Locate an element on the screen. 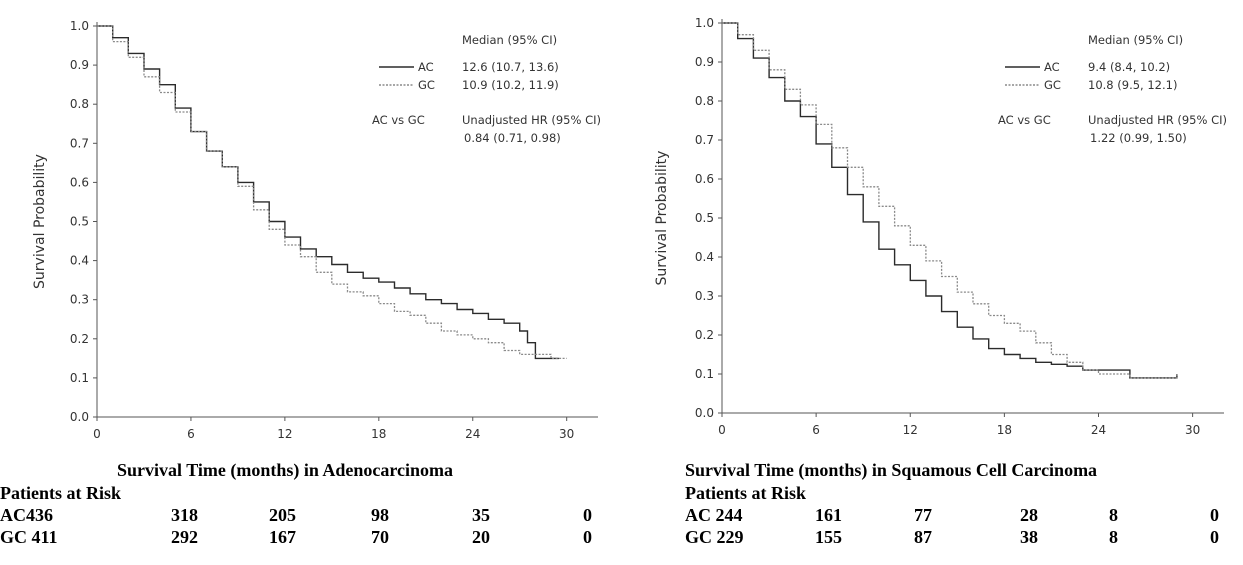  risk-row-label: GC 229 is located at coordinates (714, 537).